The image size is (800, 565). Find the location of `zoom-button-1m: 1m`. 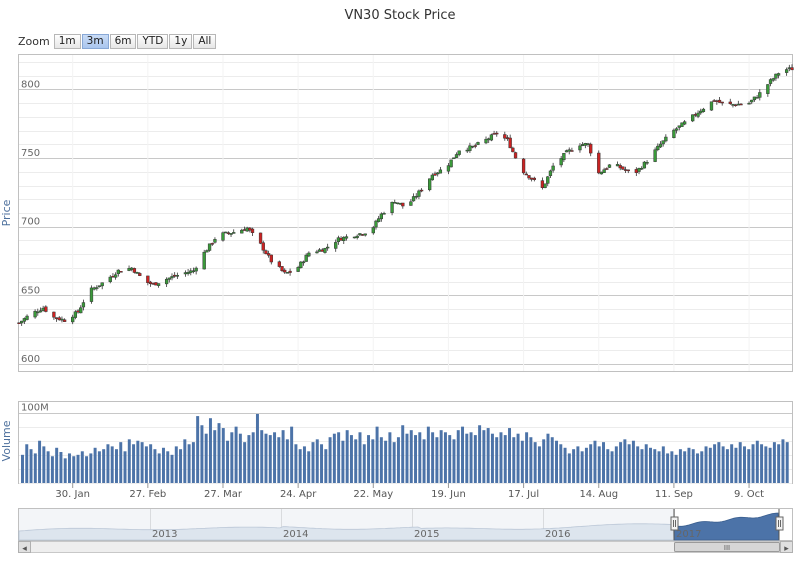

zoom-button-1m: 1m is located at coordinates (67, 41).